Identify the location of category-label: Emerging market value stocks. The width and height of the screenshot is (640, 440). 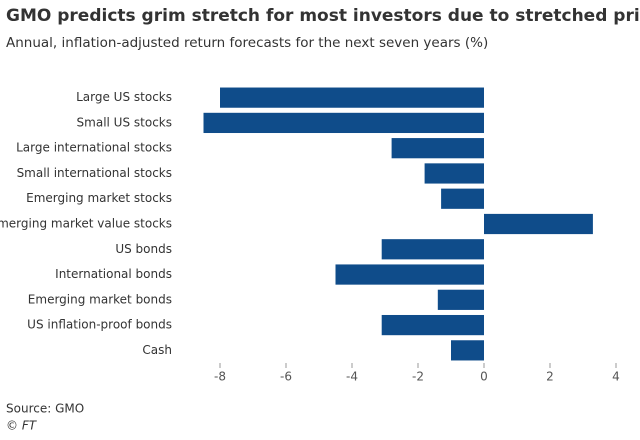
(86, 224).